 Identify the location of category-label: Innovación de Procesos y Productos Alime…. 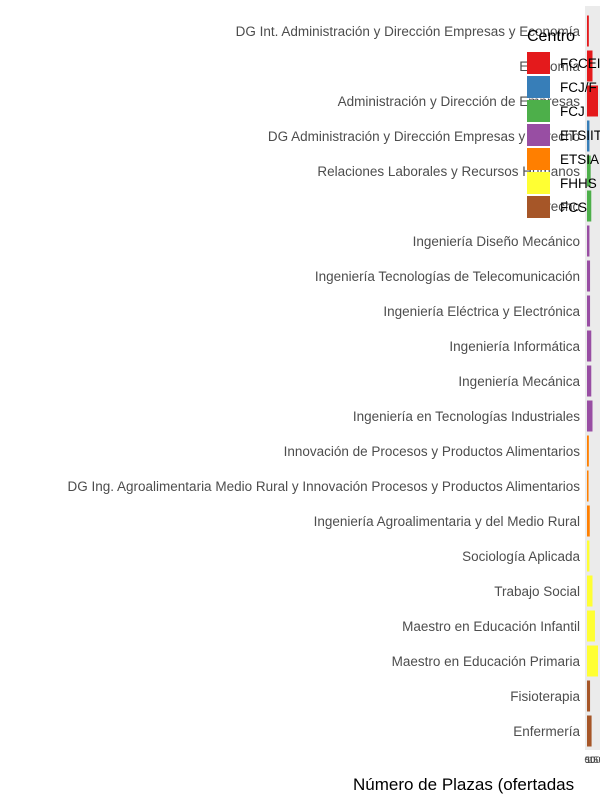
(432, 451).